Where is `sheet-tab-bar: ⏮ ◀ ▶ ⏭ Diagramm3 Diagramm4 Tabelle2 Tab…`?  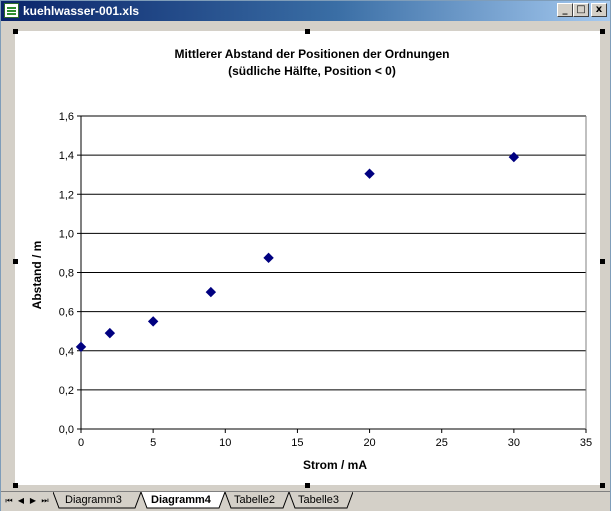 sheet-tab-bar: ⏮ ◀ ▶ ⏭ Diagramm3 Diagramm4 Tabelle2 Tab… is located at coordinates (305, 501).